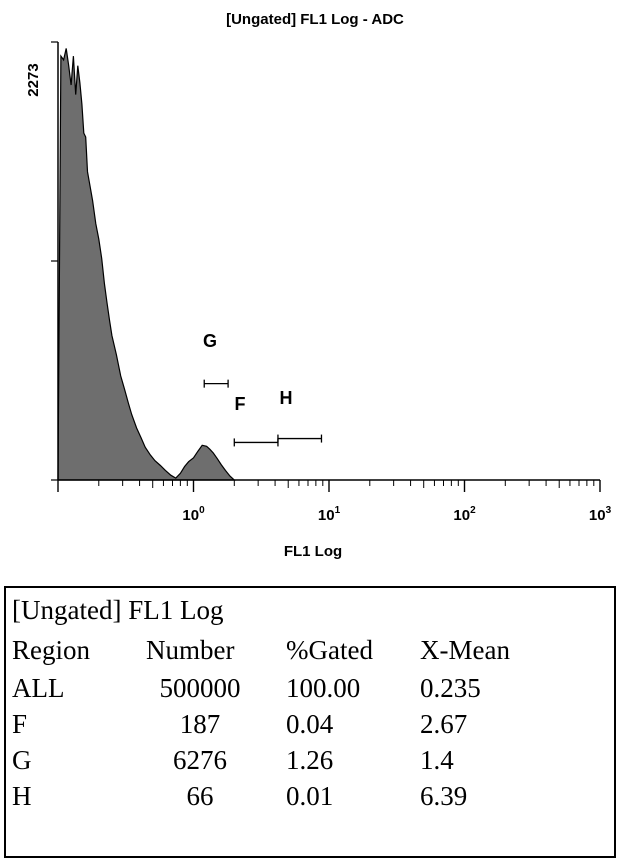  Describe the element at coordinates (210, 341) in the screenshot. I see `region-g-label: G` at that location.